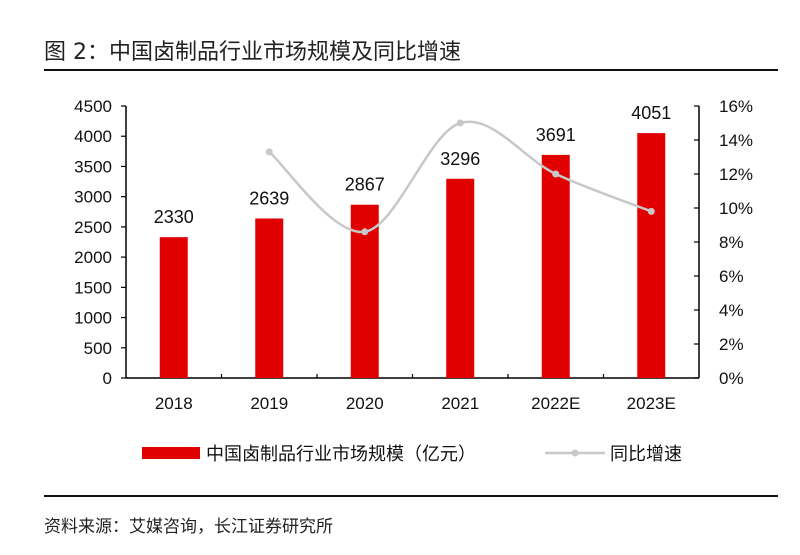 Image resolution: width=800 pixels, height=555 pixels. I want to click on left-tick-label: 2500, so click(93, 227).